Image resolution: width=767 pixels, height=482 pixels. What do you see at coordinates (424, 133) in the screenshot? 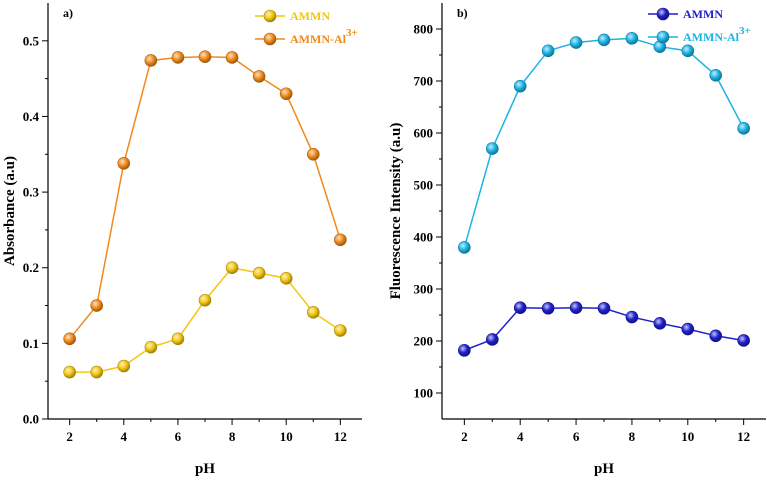
I see `panel-b-y-tick-label: 600` at bounding box center [424, 133].